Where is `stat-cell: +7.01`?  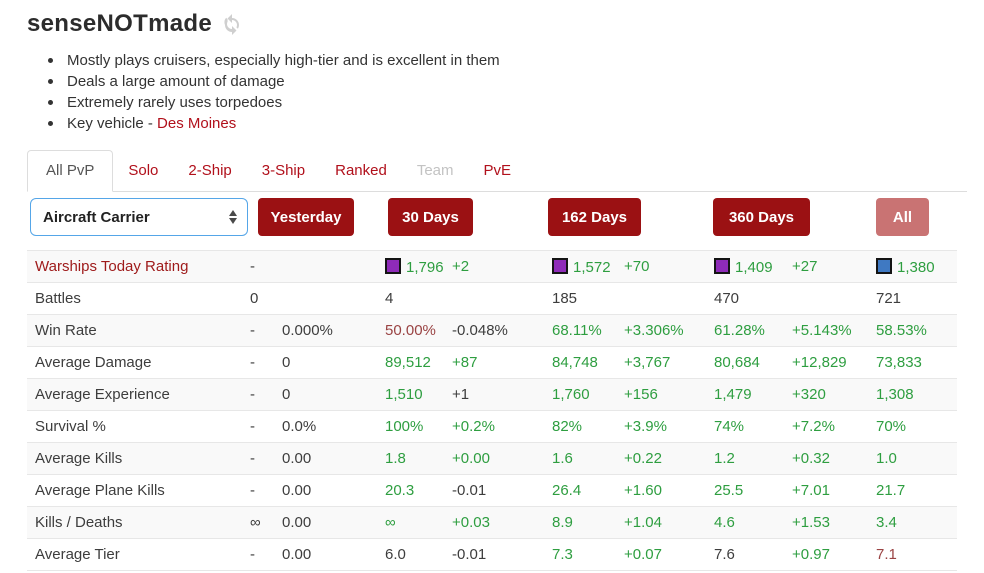 stat-cell: +7.01 is located at coordinates (834, 490).